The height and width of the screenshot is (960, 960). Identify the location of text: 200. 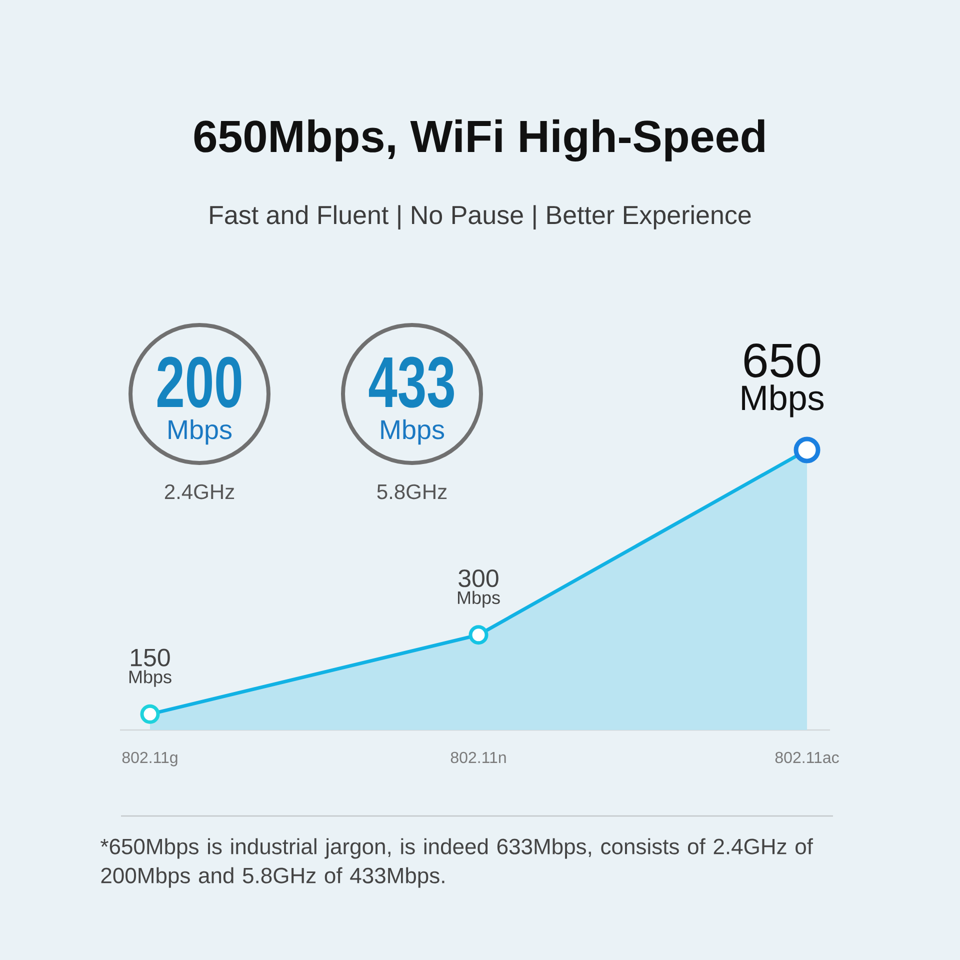
(199, 382).